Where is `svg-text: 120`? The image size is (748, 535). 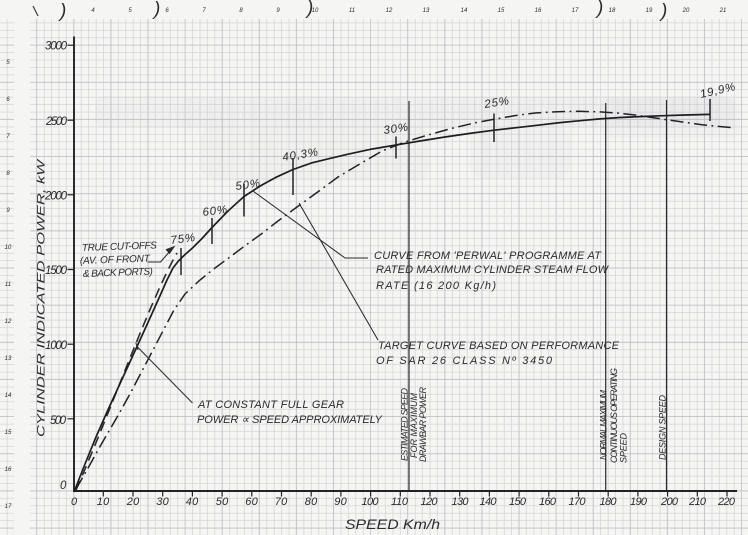
svg-text: 120 is located at coordinates (430, 502).